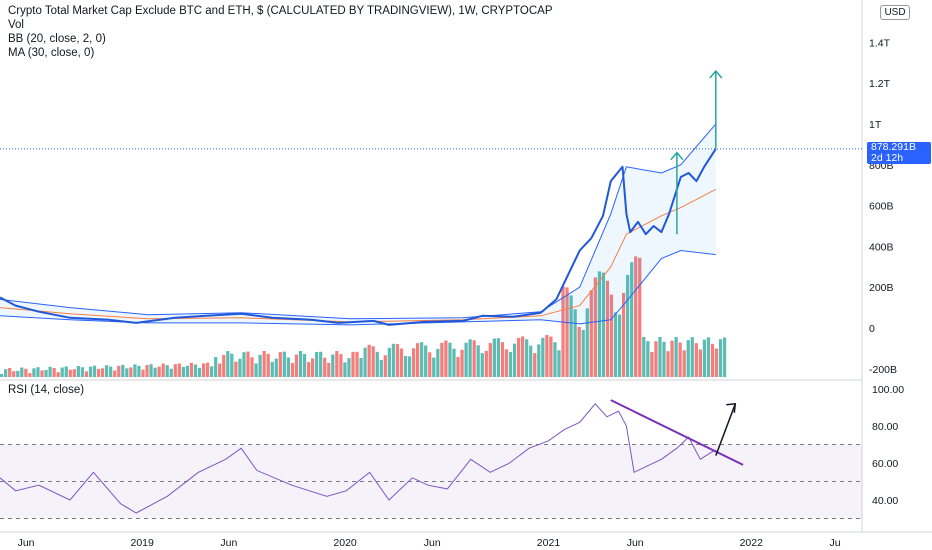  What do you see at coordinates (880, 43) in the screenshot?
I see `price-tick-label: 1.4T` at bounding box center [880, 43].